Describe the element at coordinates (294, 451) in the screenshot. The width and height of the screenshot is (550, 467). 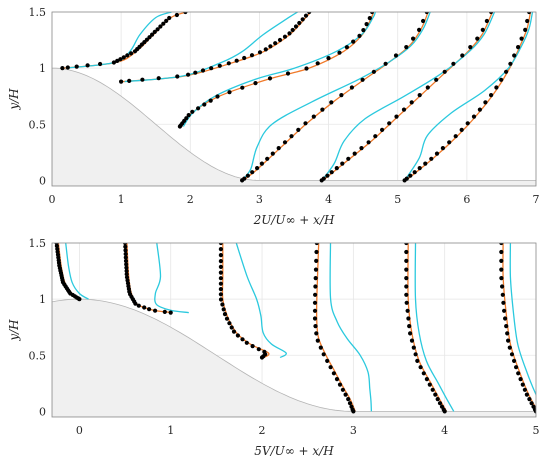
I see `x-axis-label: 5V/U∞ + x/H` at that location.